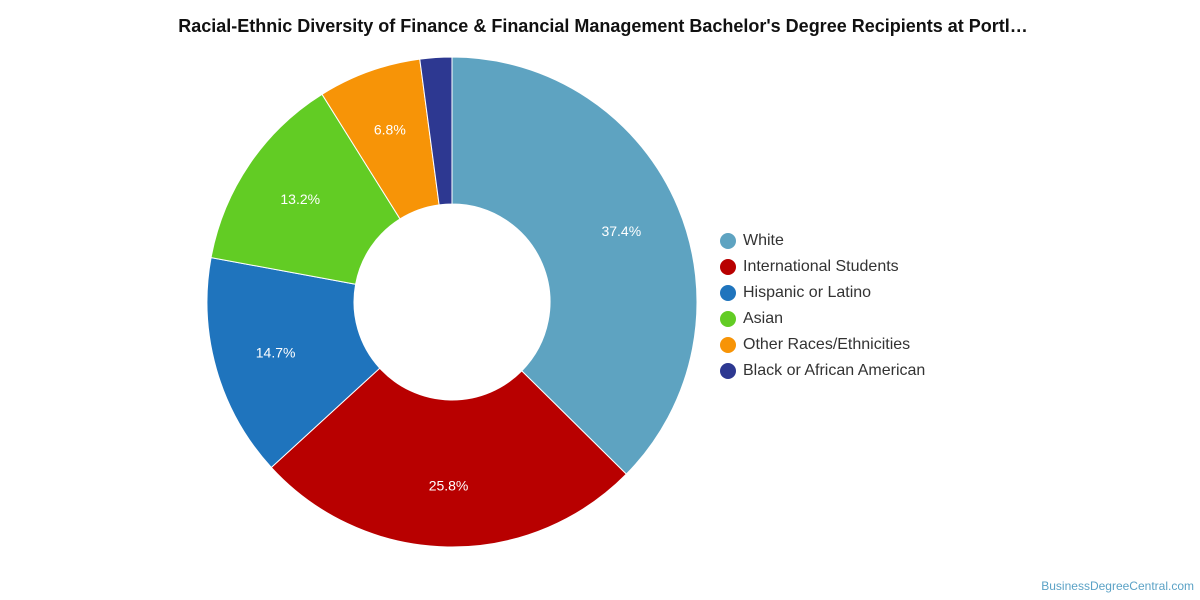 This screenshot has width=1200, height=600. What do you see at coordinates (834, 370) in the screenshot?
I see `legend-label: Black or African American` at bounding box center [834, 370].